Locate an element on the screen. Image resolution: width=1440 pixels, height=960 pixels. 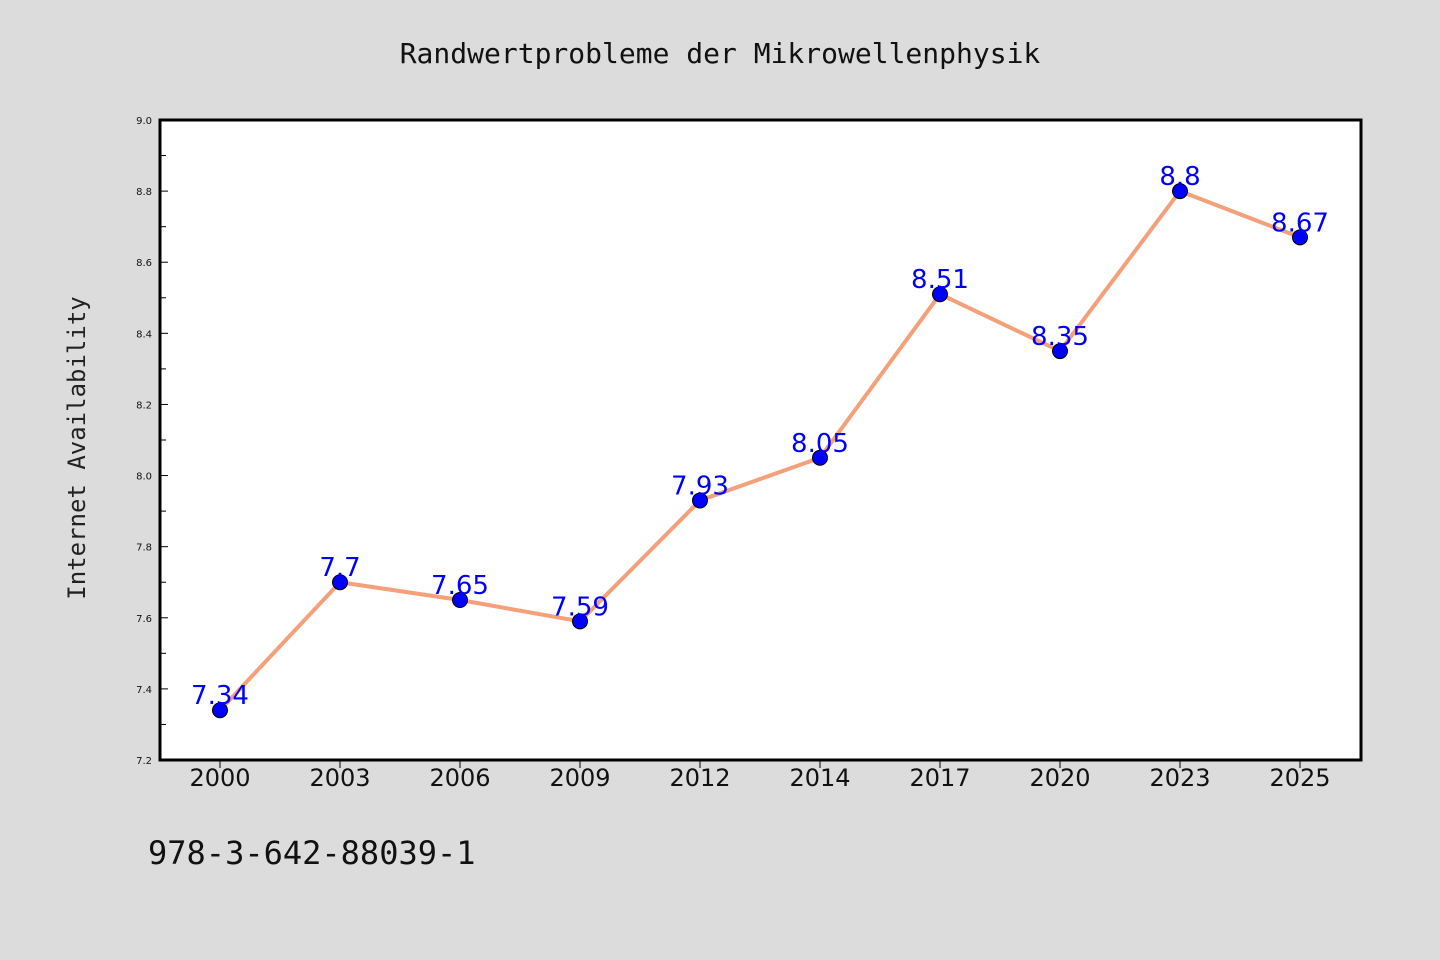
x-tick-label: 2000 is located at coordinates (219, 778).